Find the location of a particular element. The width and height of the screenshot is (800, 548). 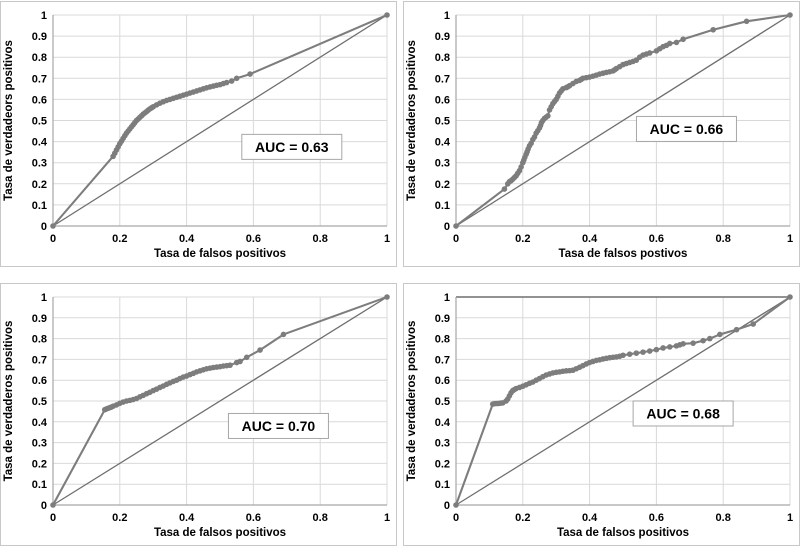

auc-annotation-text: AUC = 0.70 is located at coordinates (279, 426).